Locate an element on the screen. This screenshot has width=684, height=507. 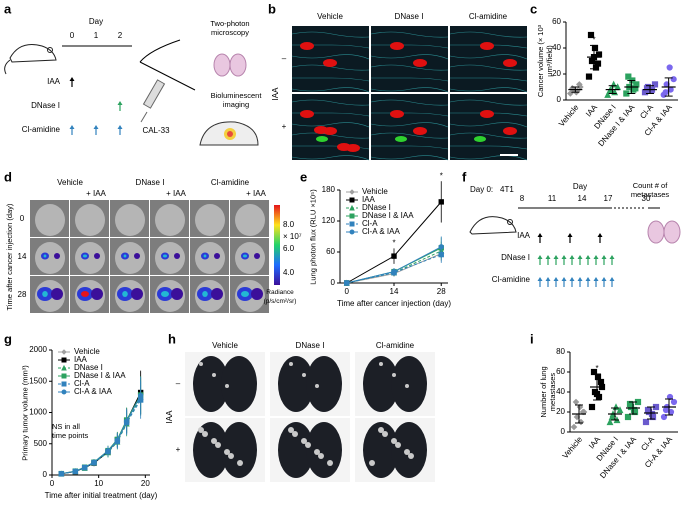
day-label: 1 is located at coordinates (96, 35).